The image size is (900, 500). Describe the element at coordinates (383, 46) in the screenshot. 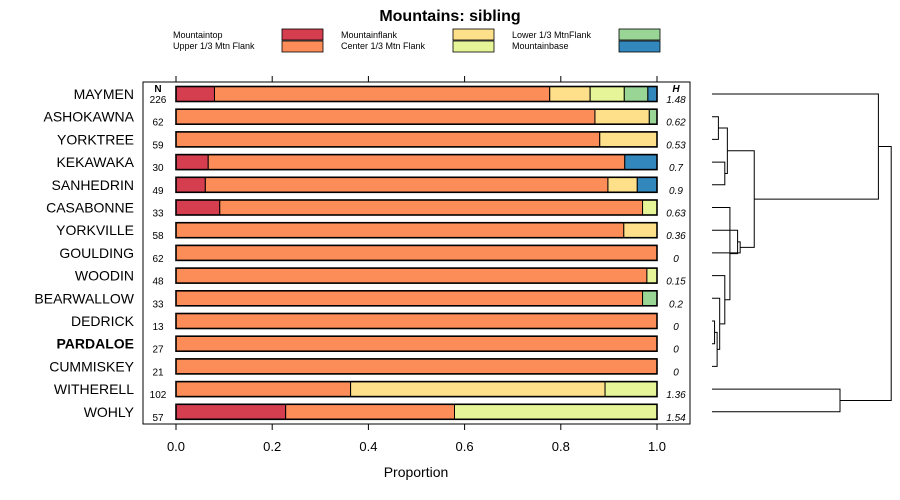

I see `legend-label: Center 1/3 Mtn Flank` at that location.